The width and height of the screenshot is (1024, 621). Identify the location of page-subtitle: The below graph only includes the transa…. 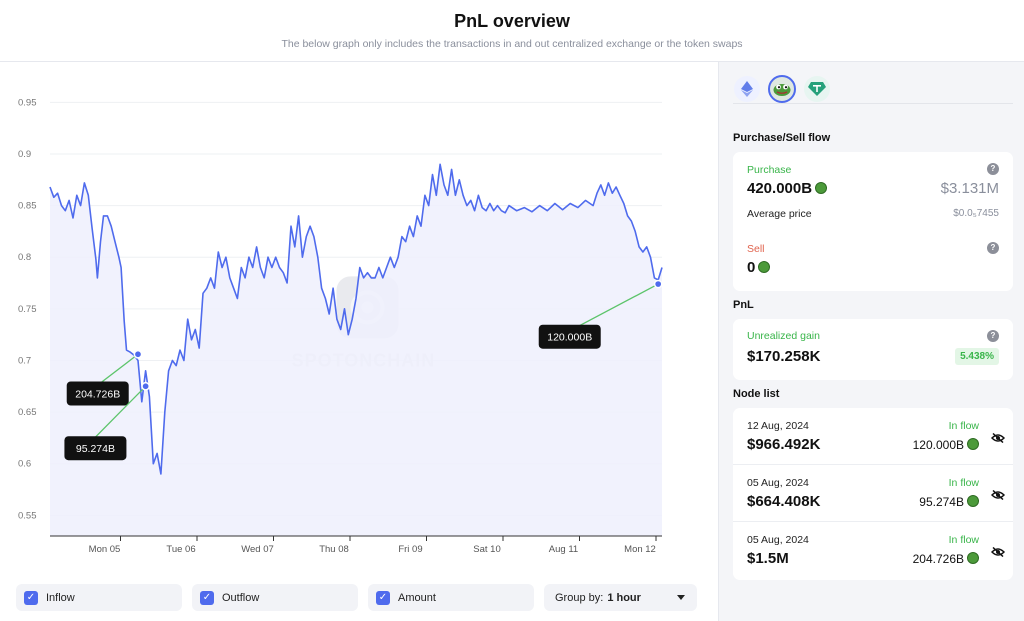
(512, 44).